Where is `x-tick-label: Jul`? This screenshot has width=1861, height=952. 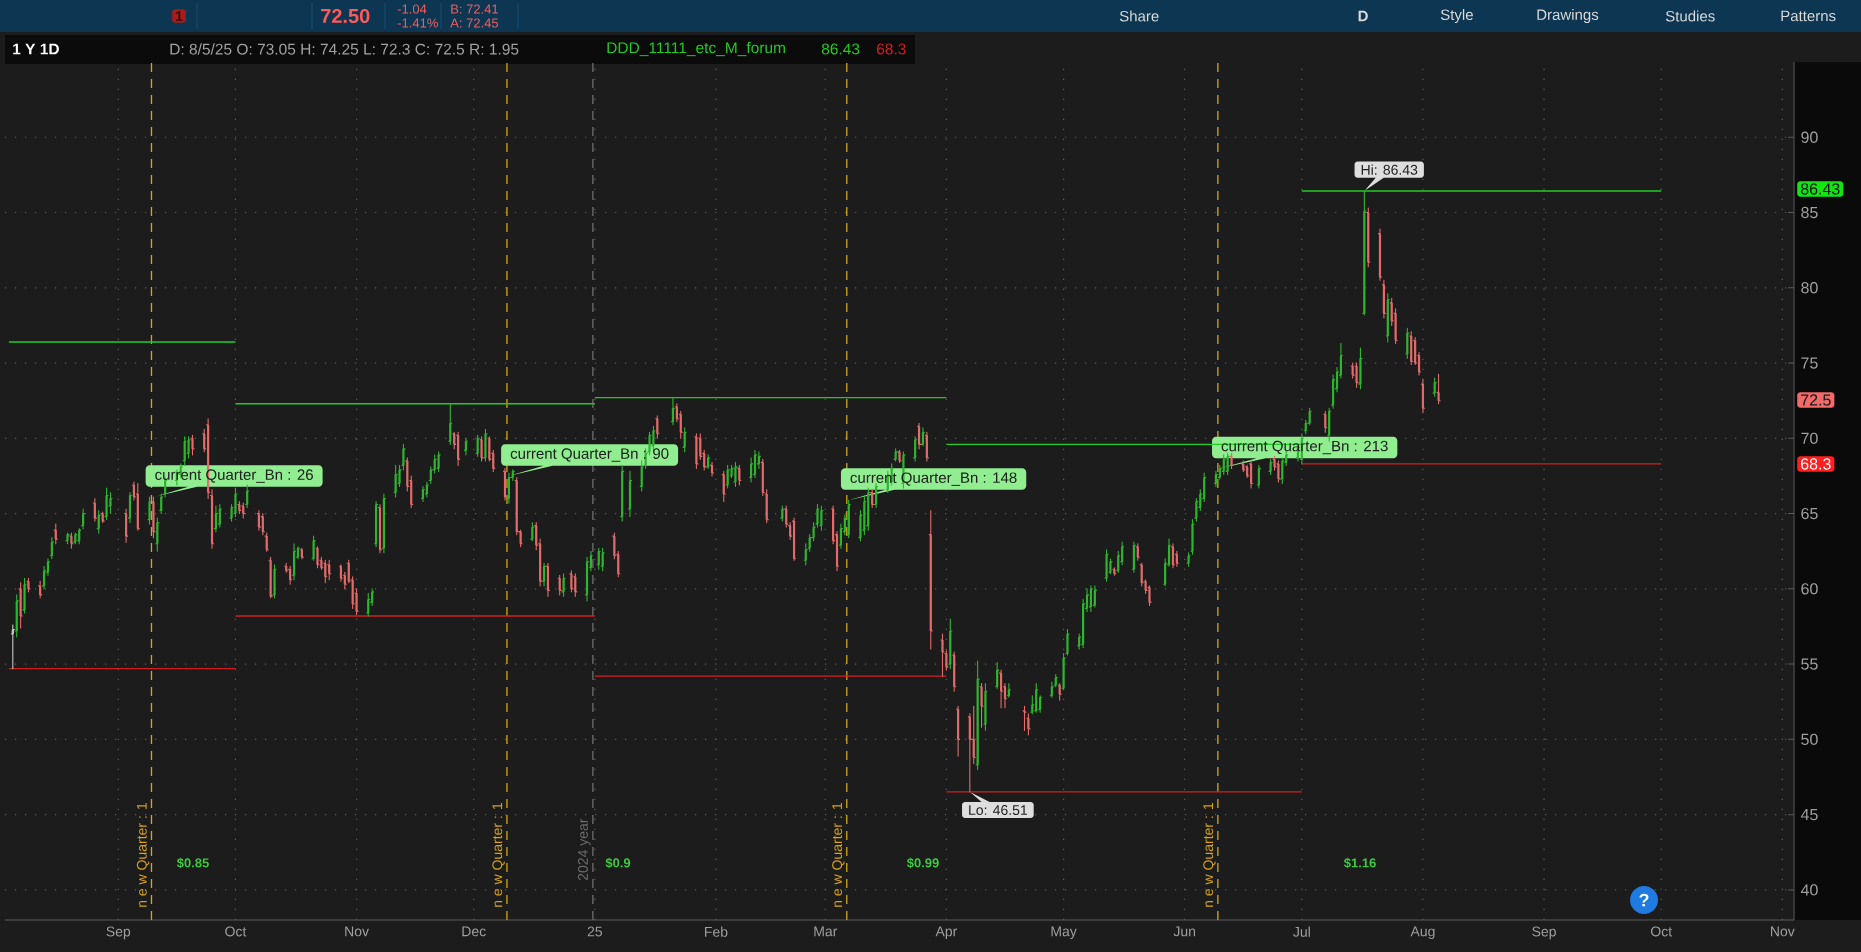 x-tick-label: Jul is located at coordinates (1301, 931).